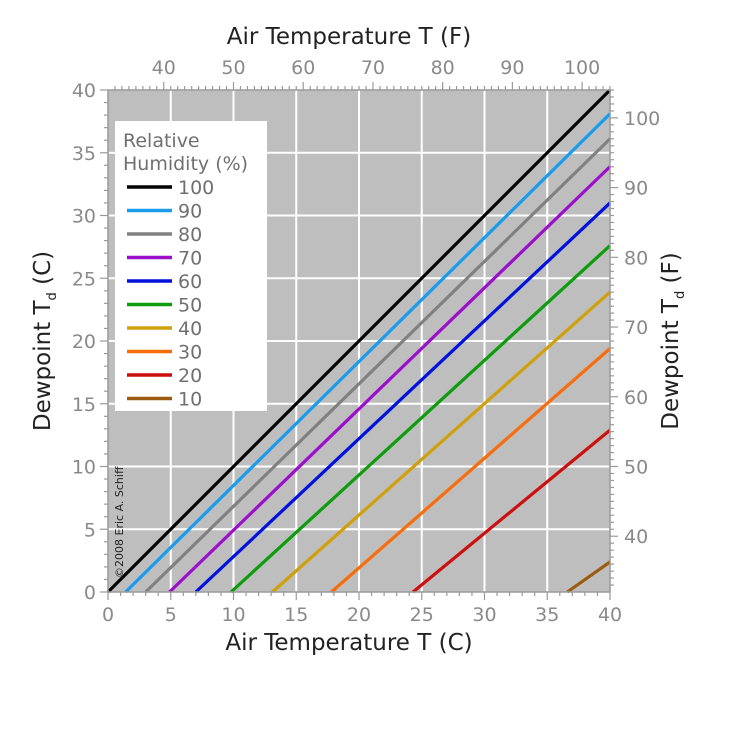 The width and height of the screenshot is (736, 740). Describe the element at coordinates (84, 154) in the screenshot. I see `y-tick-label: 35` at that location.